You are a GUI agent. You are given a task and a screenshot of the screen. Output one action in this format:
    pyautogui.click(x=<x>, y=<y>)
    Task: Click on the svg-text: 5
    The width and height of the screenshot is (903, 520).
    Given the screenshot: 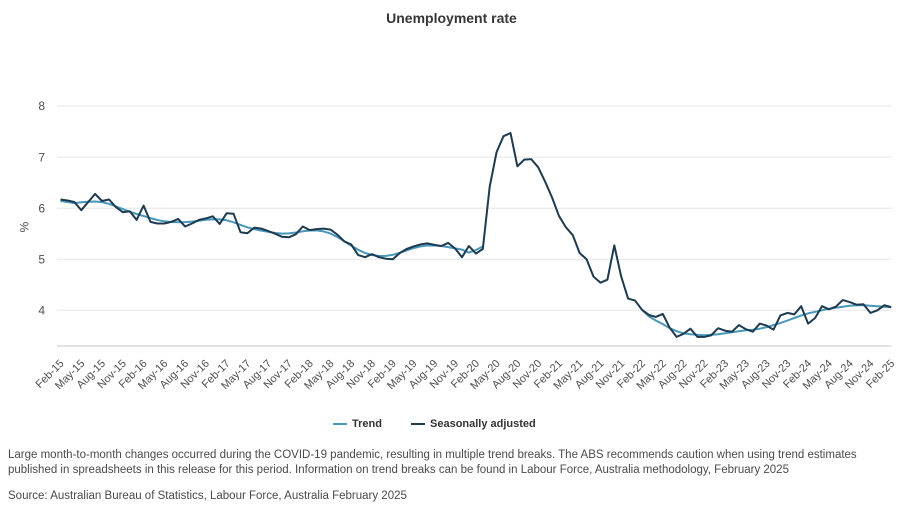 What is the action you would take?
    pyautogui.click(x=41, y=259)
    